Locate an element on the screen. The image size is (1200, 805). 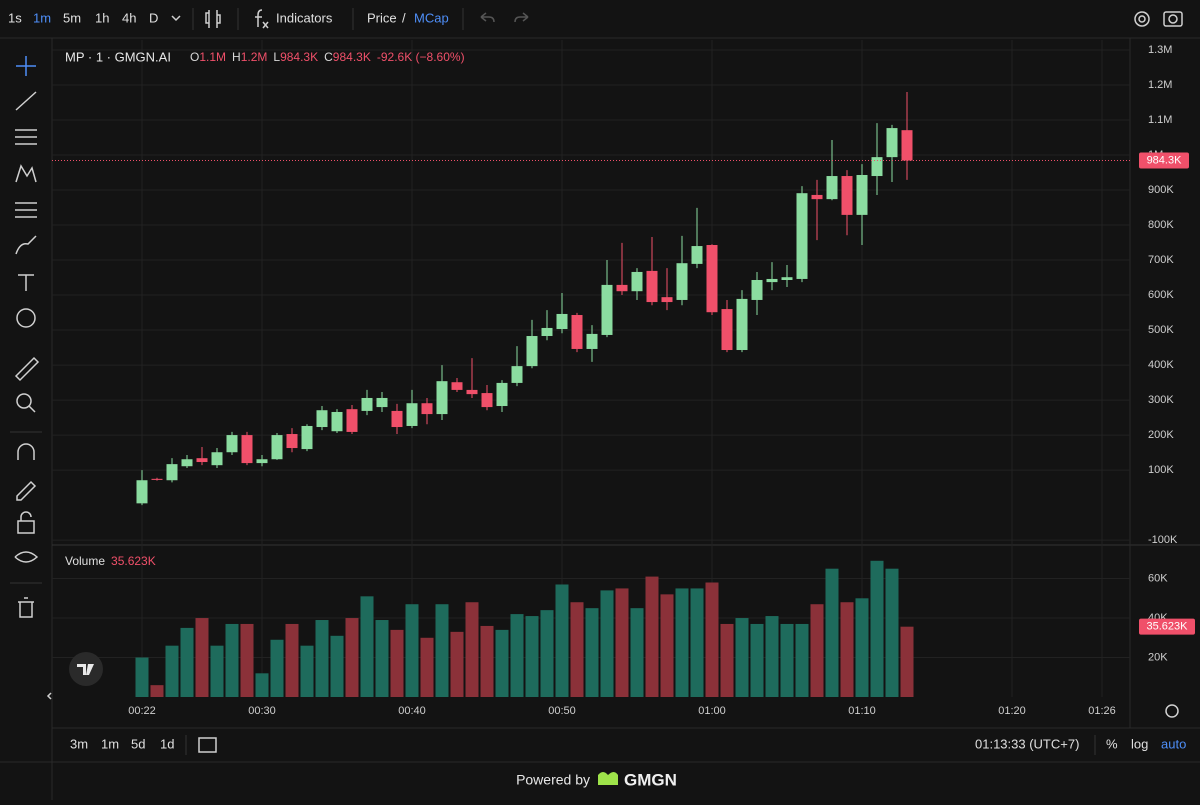
price-toggle: Price is located at coordinates (382, 17).